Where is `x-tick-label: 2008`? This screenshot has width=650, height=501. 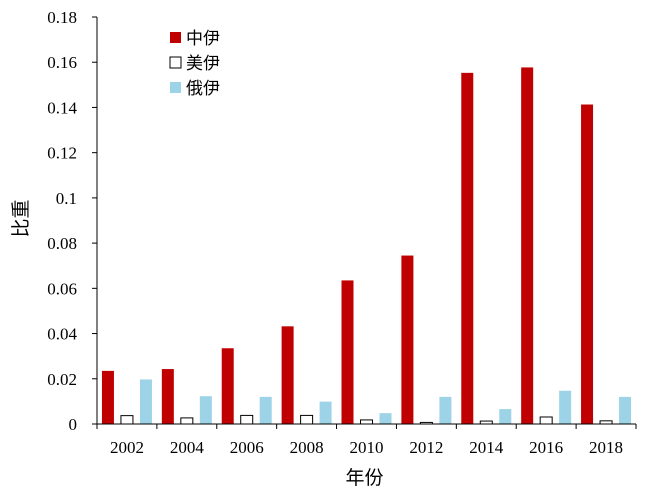 x-tick-label: 2008 is located at coordinates (307, 447).